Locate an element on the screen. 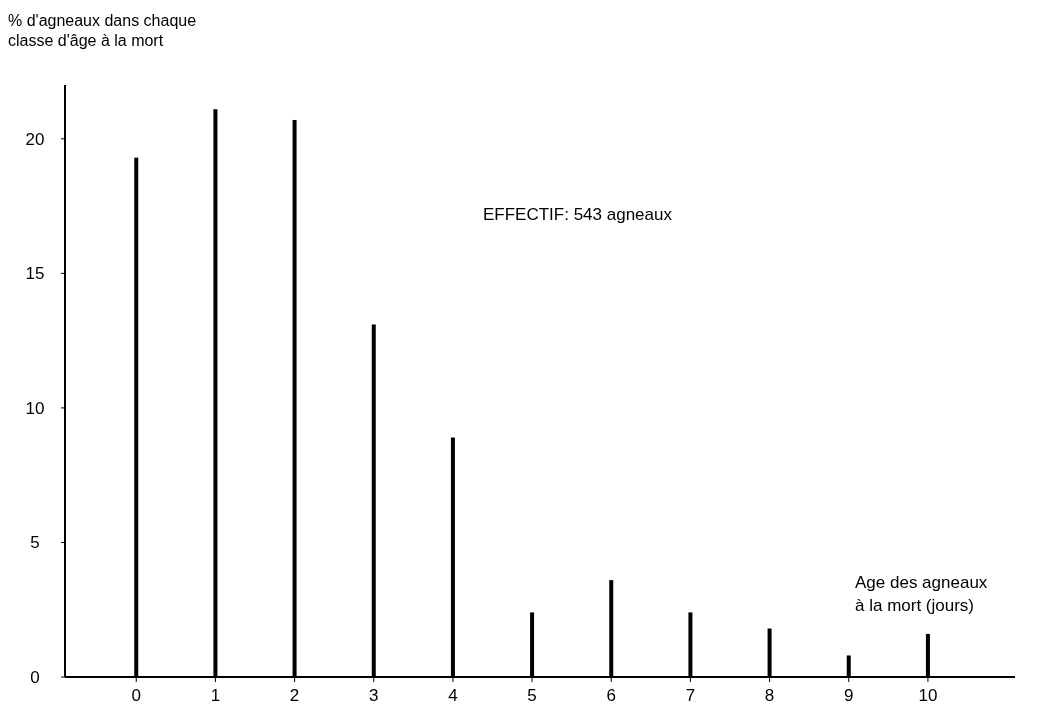 The image size is (1053, 720). y-tick-label: 10 is located at coordinates (35, 408).